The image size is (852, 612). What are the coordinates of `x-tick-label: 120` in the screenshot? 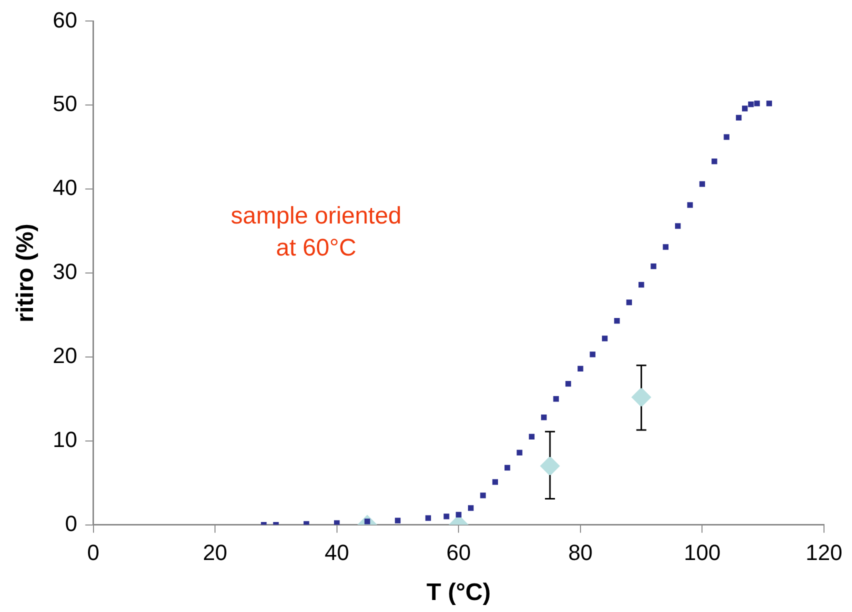 It's located at (824, 553).